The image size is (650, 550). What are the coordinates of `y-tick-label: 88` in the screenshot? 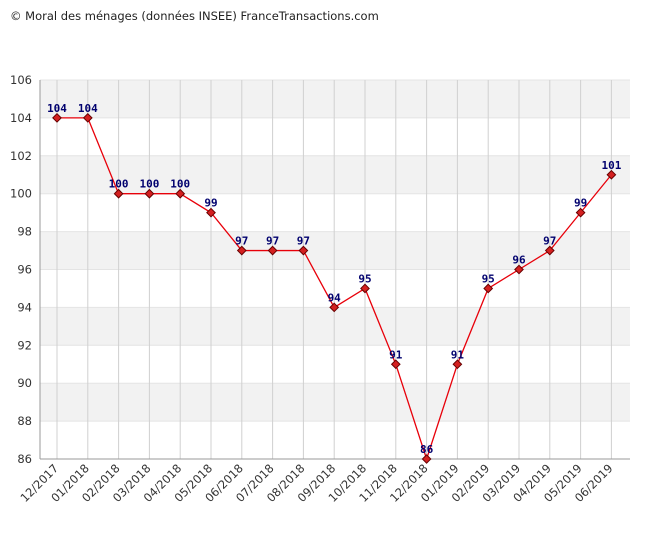 It's located at (24, 421).